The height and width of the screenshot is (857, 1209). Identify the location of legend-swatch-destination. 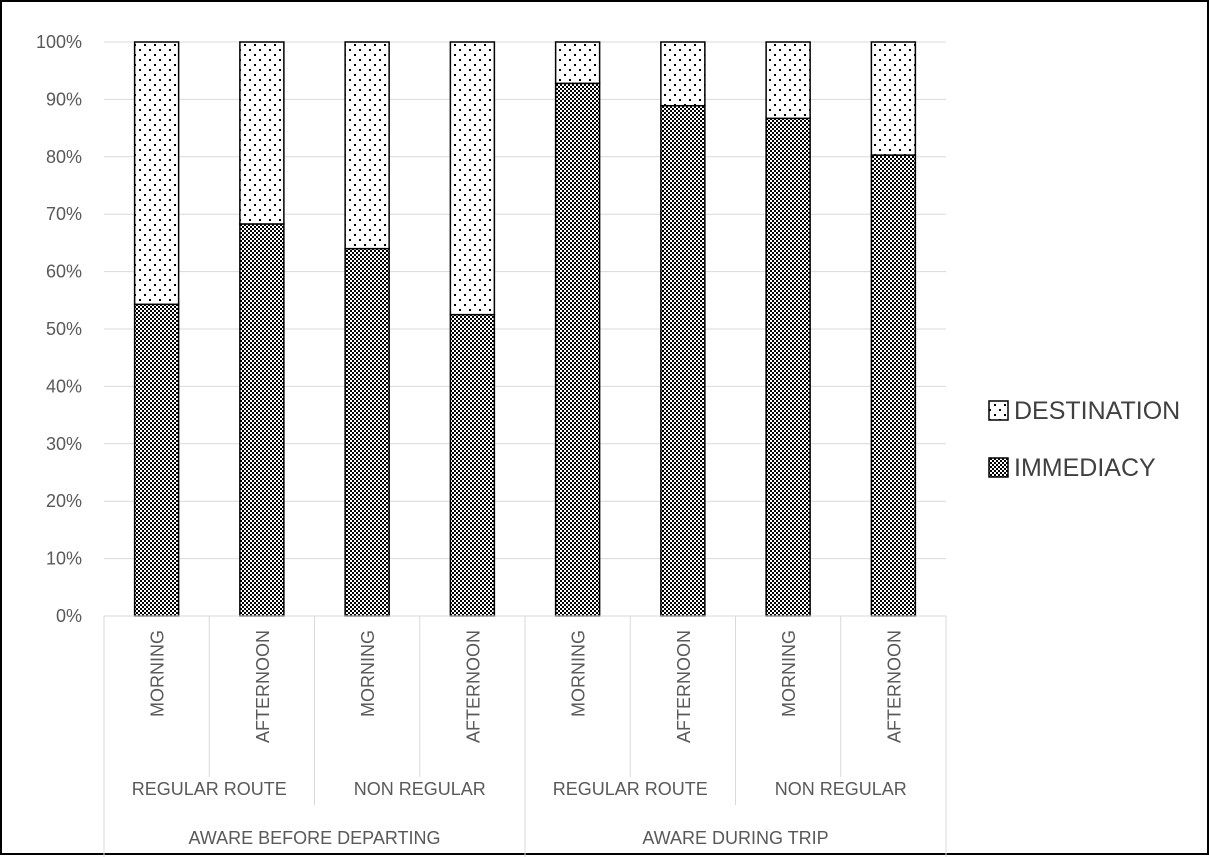
(998, 410).